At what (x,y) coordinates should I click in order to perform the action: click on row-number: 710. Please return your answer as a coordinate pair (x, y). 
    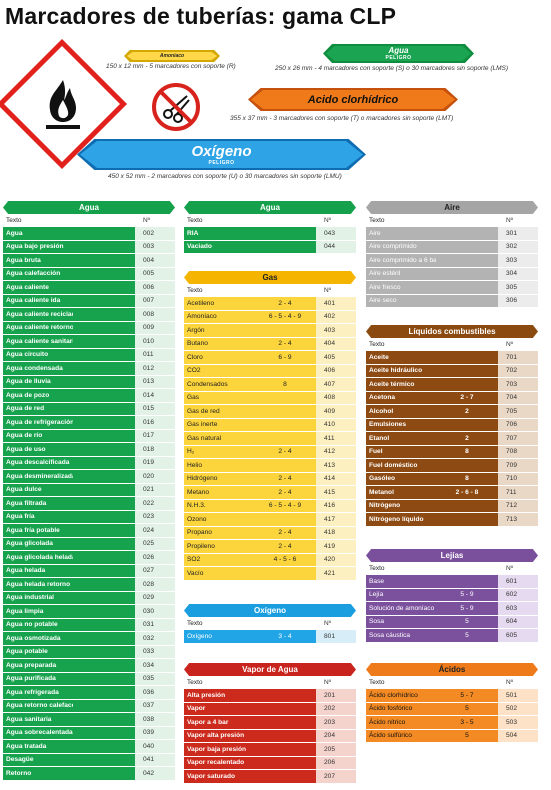
    Looking at the image, I should click on (518, 478).